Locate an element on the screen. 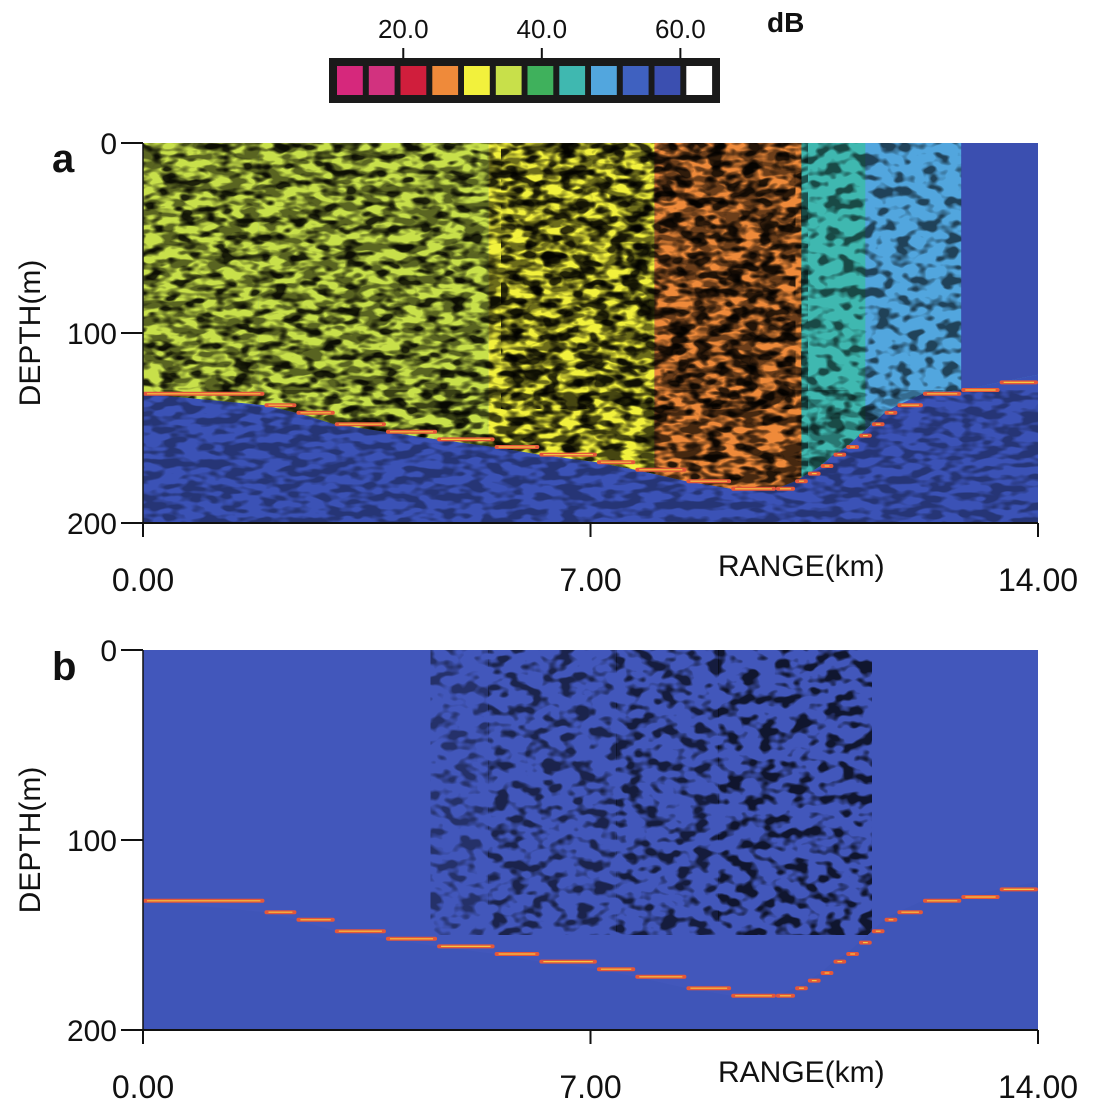 This screenshot has width=1093, height=1103. panel-a-xlabel: RANGE(km) is located at coordinates (801, 566).